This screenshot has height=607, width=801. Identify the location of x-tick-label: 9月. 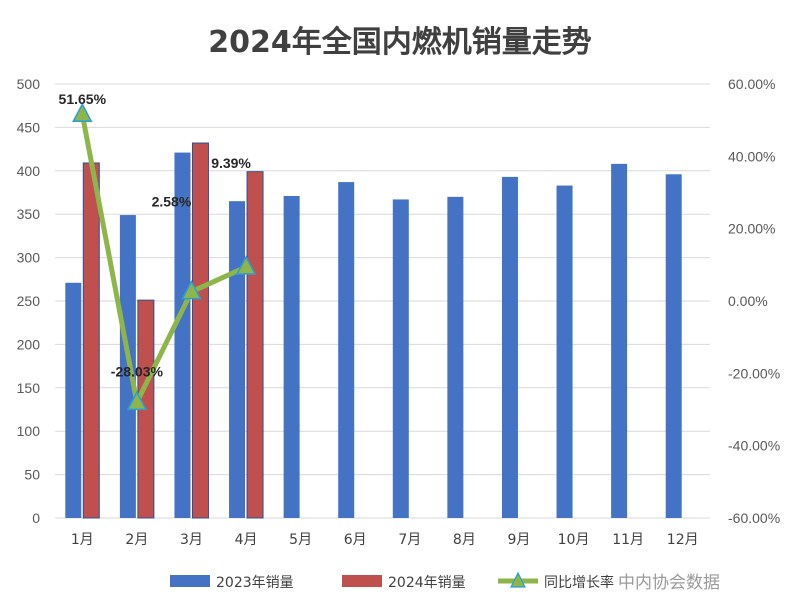
(518, 540).